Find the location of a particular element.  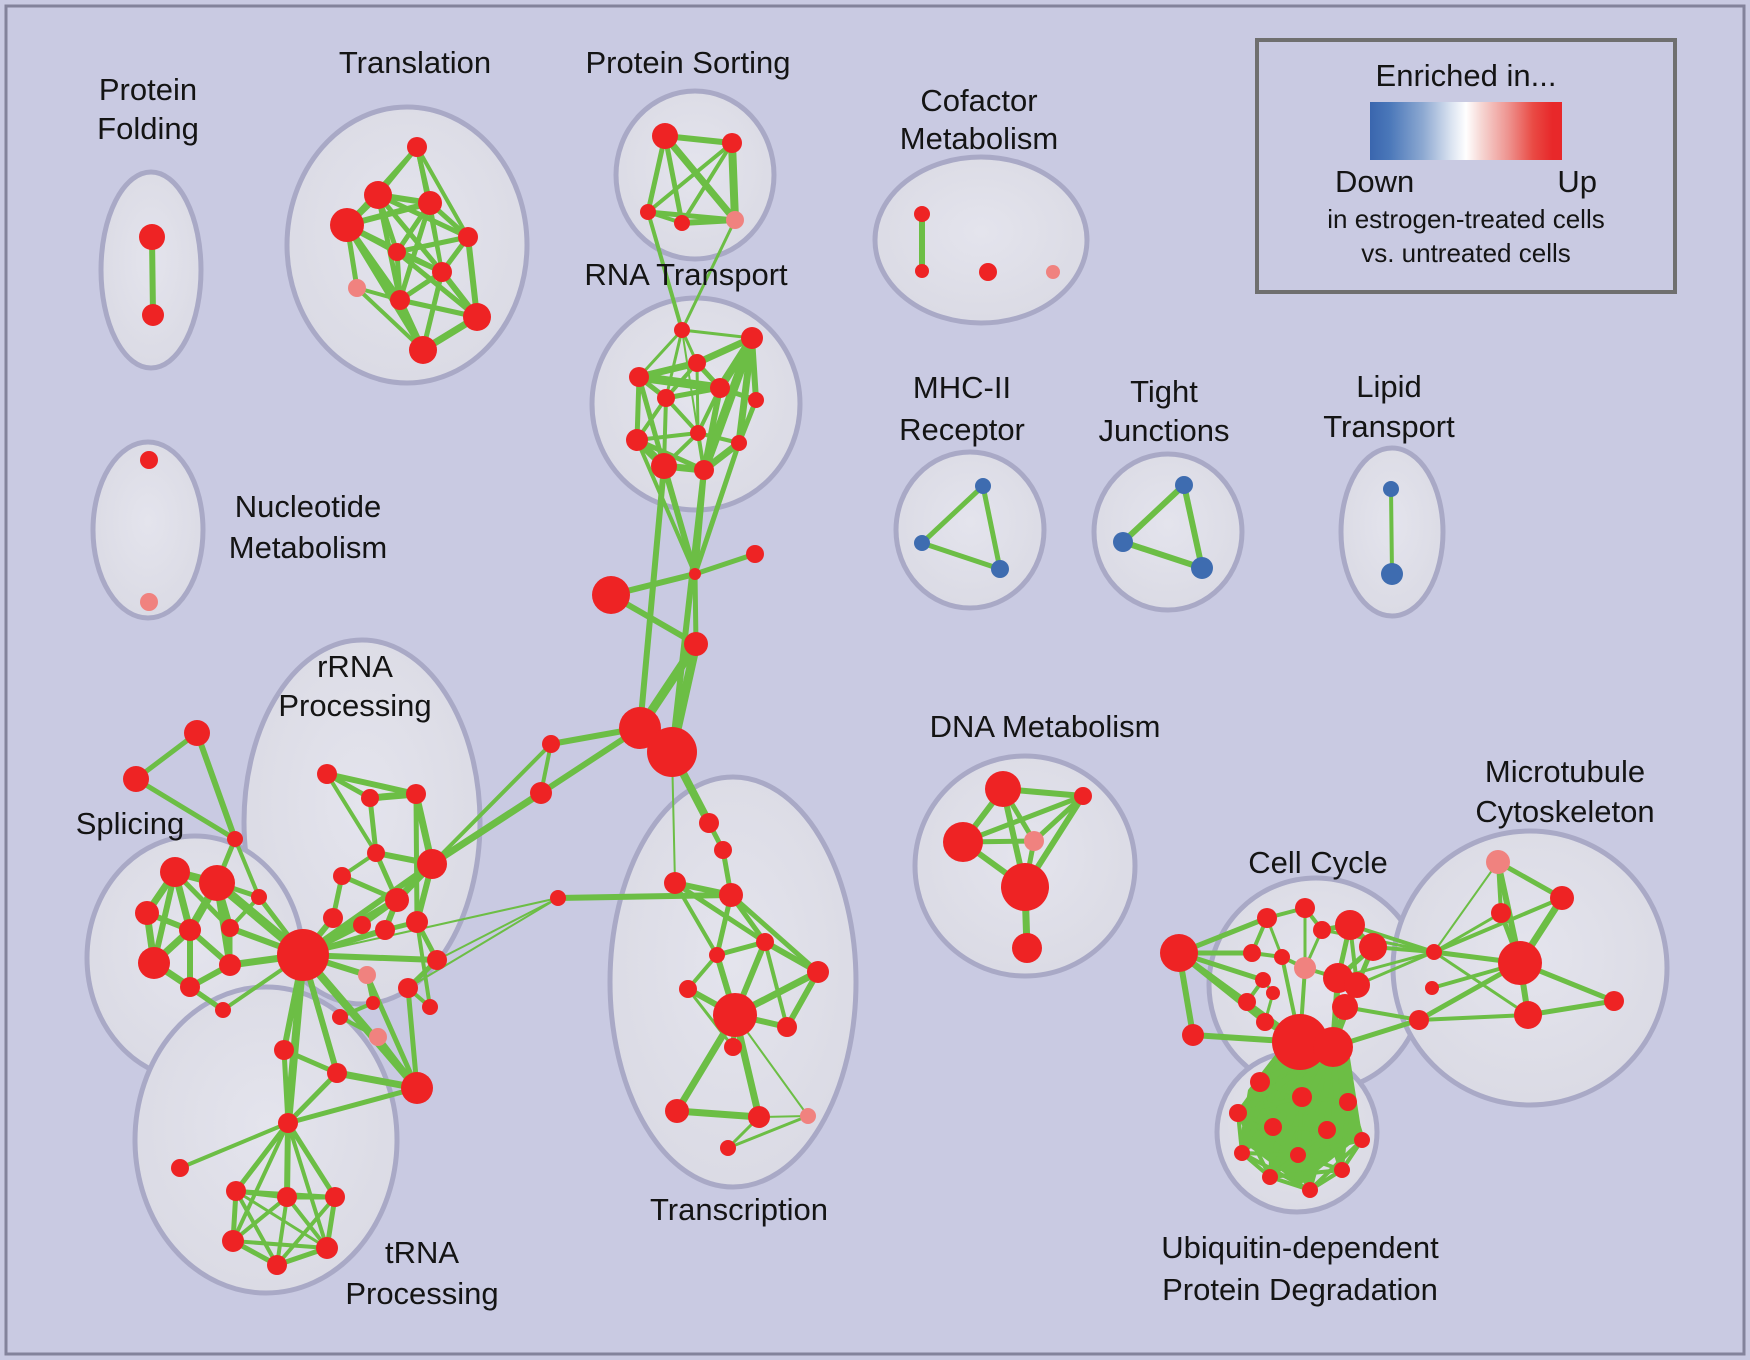

edge-cchub2-ub12 is located at coordinates (1321, 1118).